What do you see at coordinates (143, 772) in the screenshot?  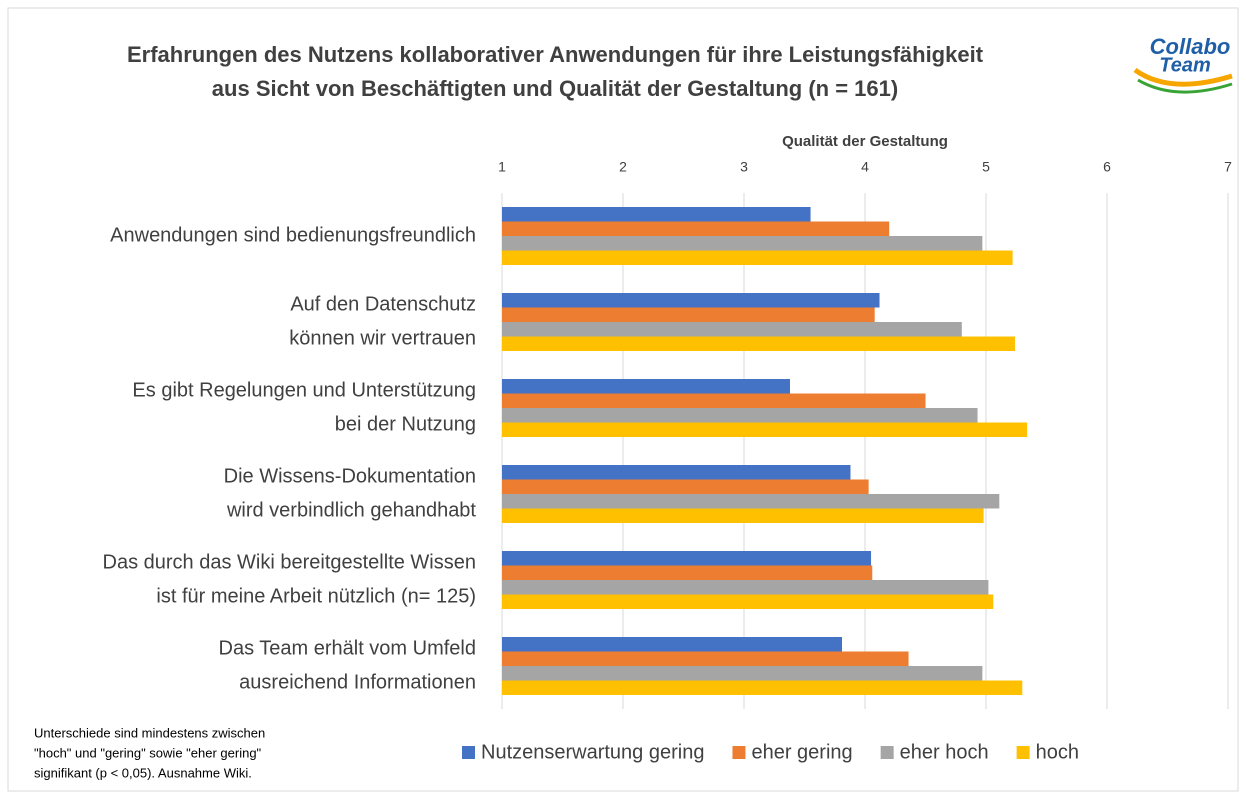 I see `note: signifikant (p < 0,05). Ausnahme Wiki.` at bounding box center [143, 772].